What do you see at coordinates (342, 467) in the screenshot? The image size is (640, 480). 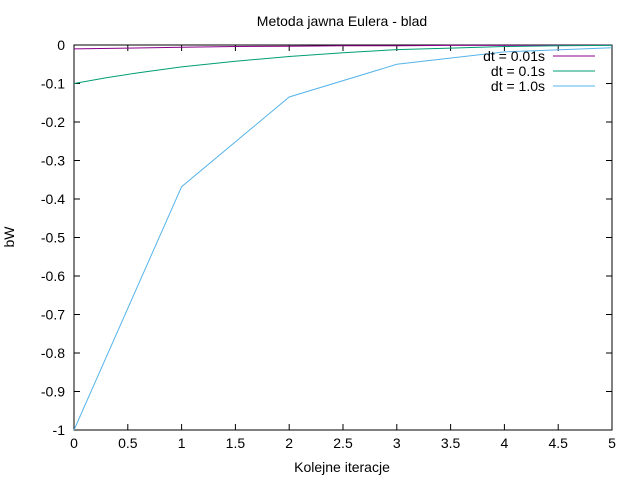 I see `x-axis-label: Kolejne iteracje` at bounding box center [342, 467].